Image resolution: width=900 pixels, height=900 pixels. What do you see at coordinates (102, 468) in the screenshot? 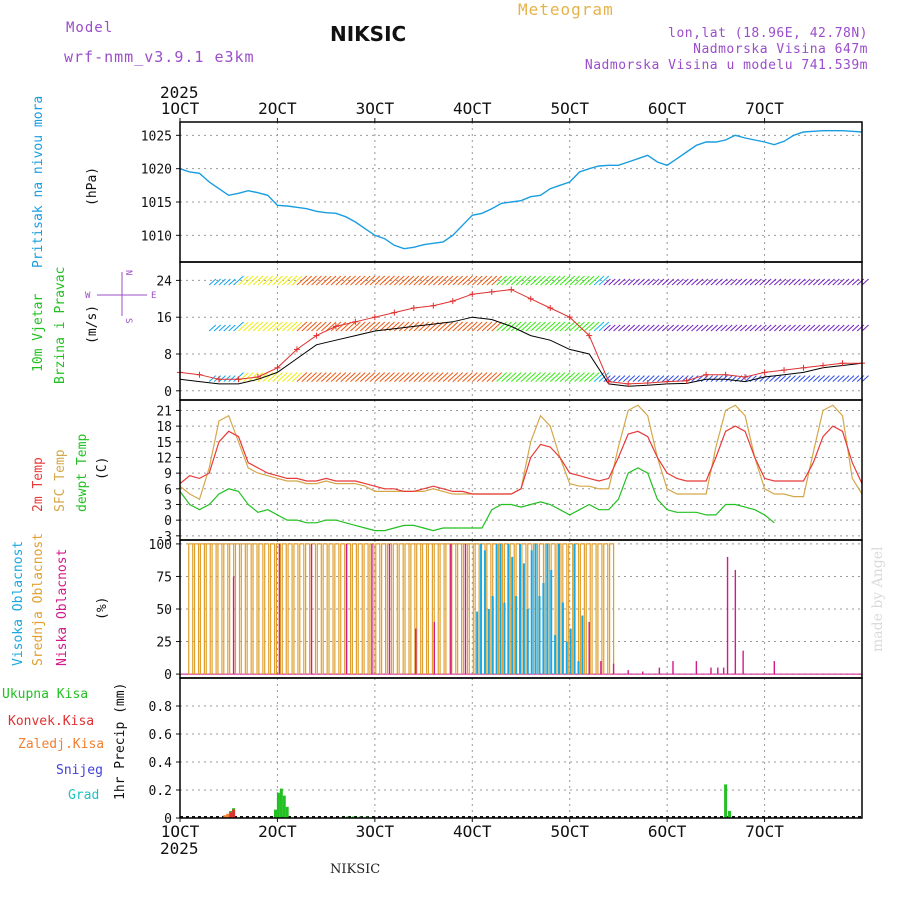
I see `temp-ylabel: (C)` at bounding box center [102, 468].